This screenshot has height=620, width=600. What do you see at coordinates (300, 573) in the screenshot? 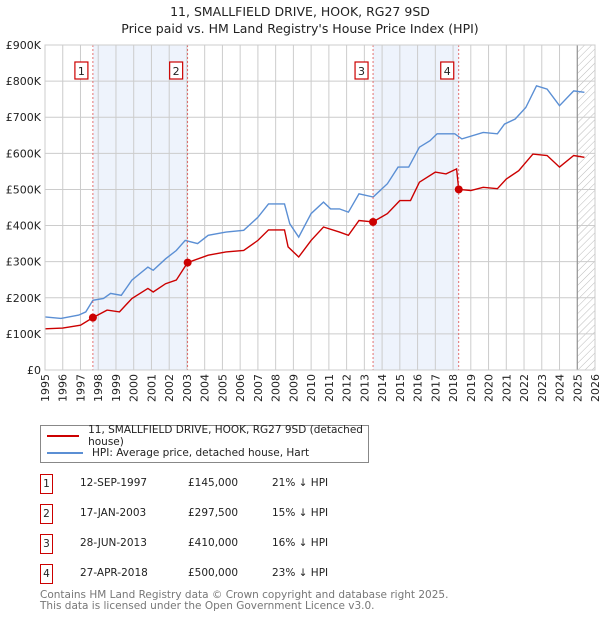
I see `sale-hpi-diff: 23% ↓ HPI` at bounding box center [300, 573].